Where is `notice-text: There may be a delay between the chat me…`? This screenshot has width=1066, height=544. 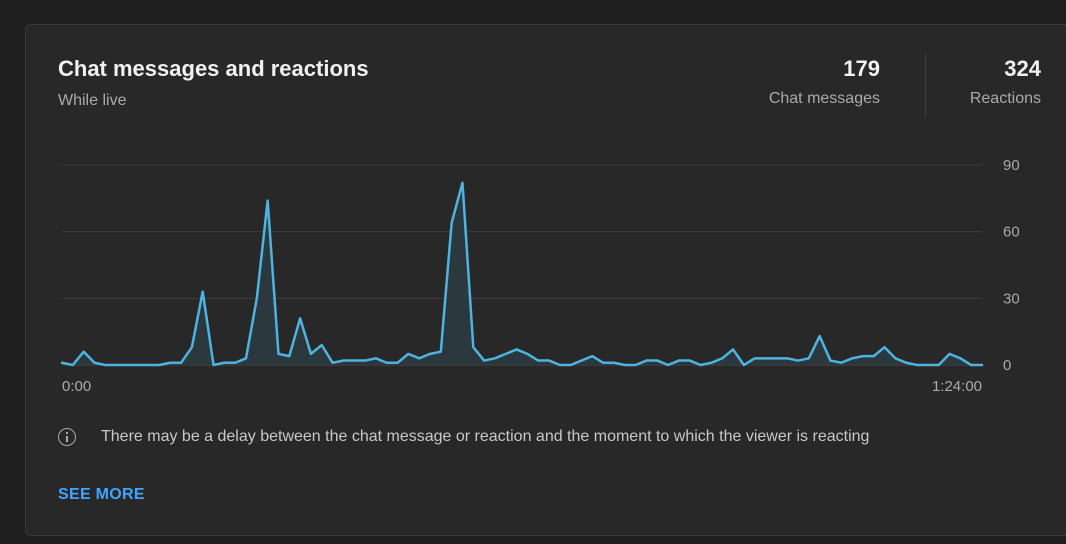 notice-text: There may be a delay between the chat me… is located at coordinates (485, 436).